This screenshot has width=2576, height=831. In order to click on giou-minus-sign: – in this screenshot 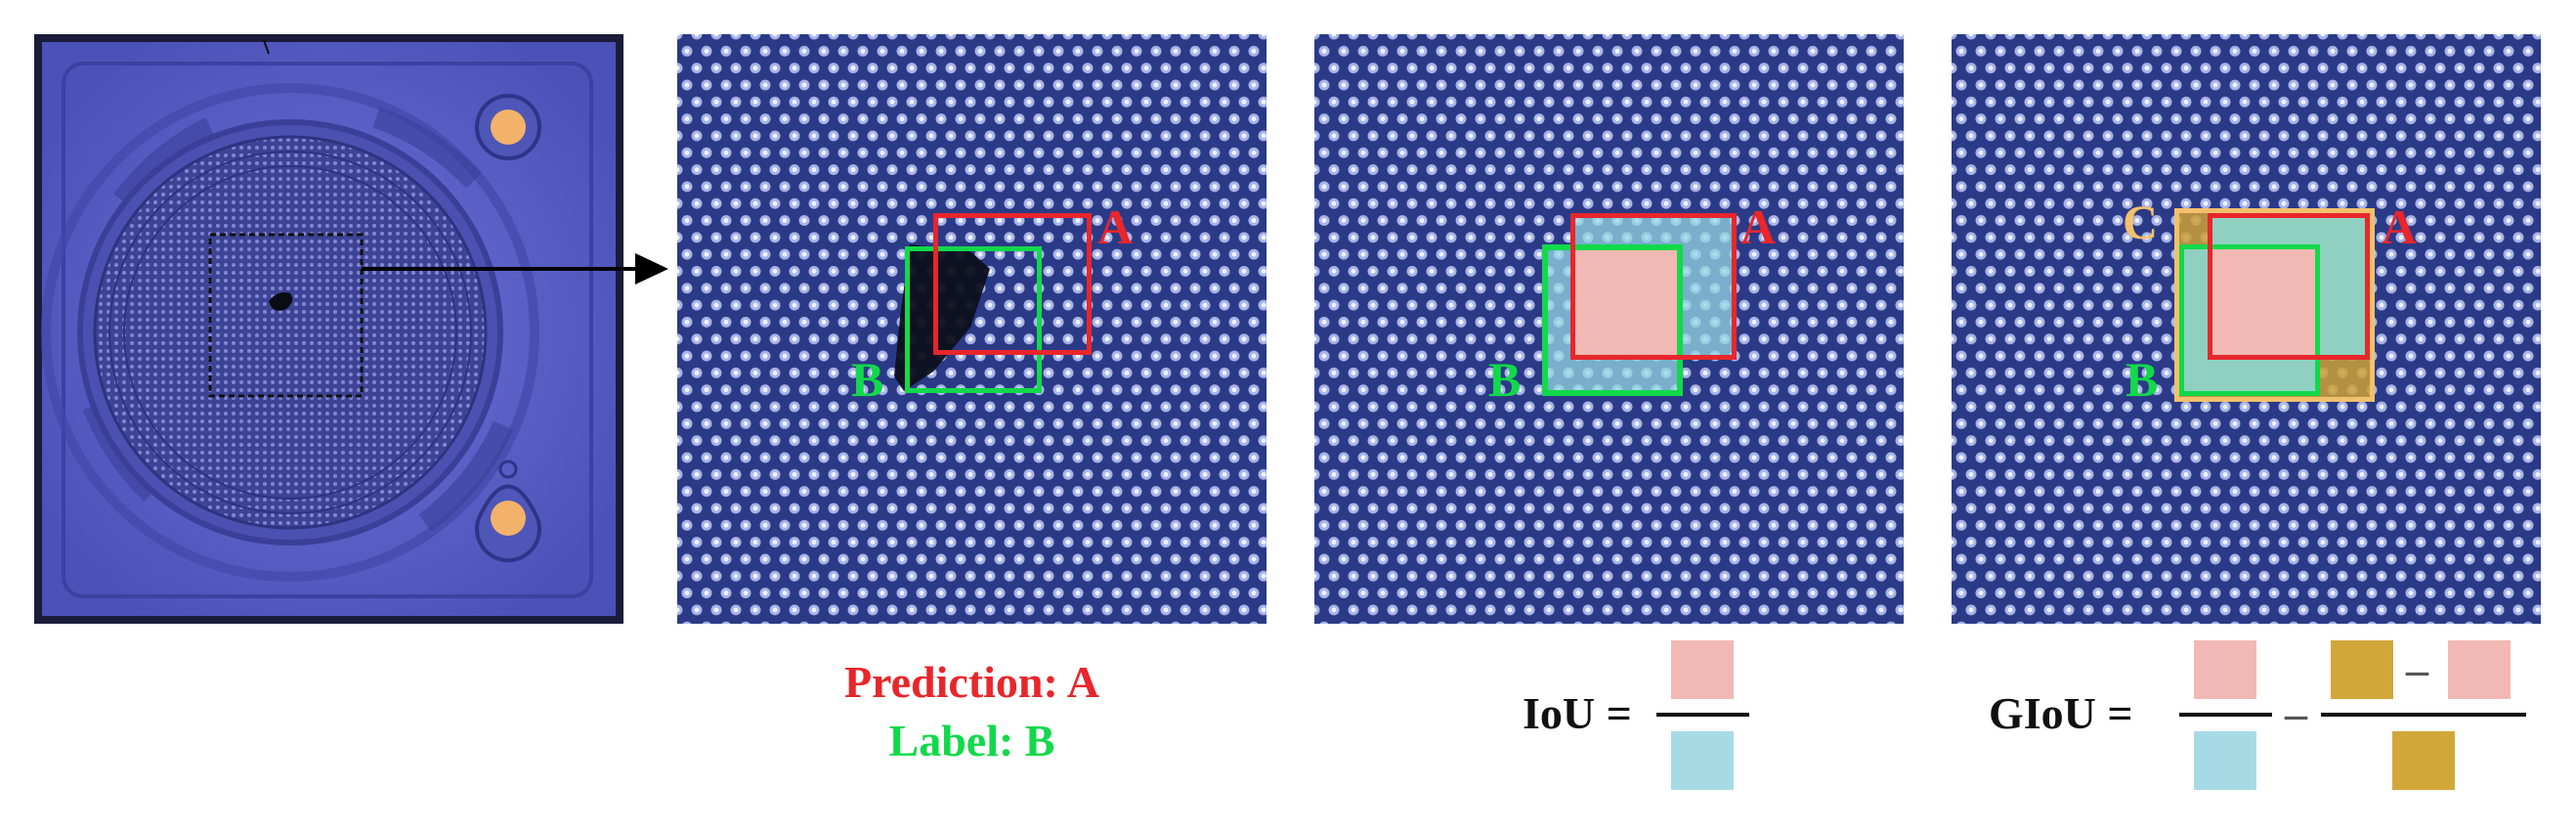, I will do `click(2296, 713)`.